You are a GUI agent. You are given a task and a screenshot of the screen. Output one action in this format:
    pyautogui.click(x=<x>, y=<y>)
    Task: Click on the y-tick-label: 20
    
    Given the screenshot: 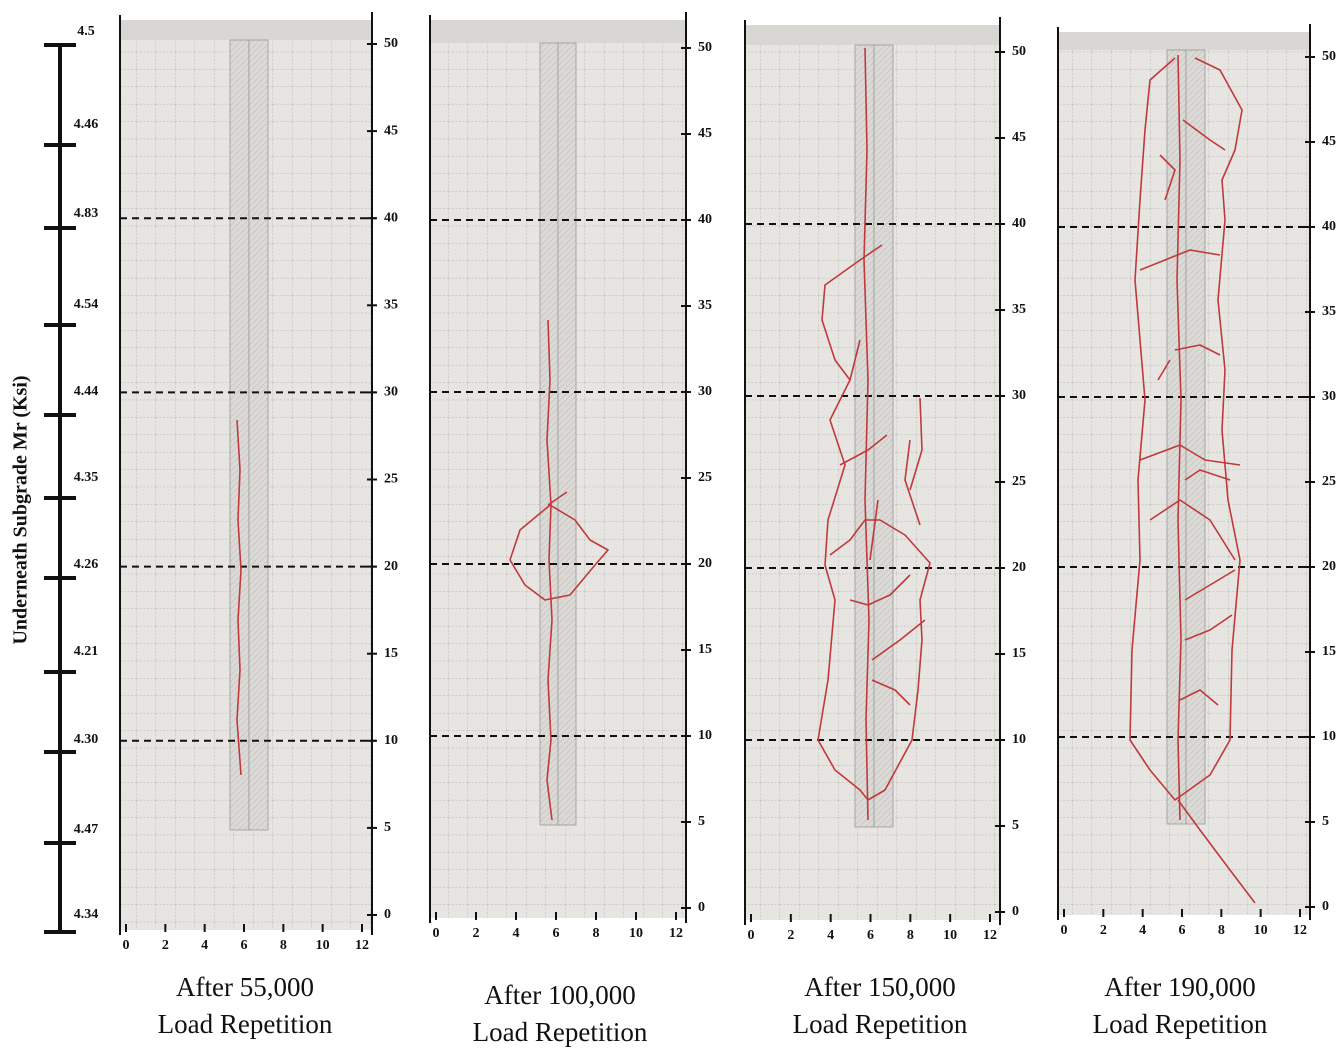 What is the action you would take?
    pyautogui.click(x=391, y=566)
    